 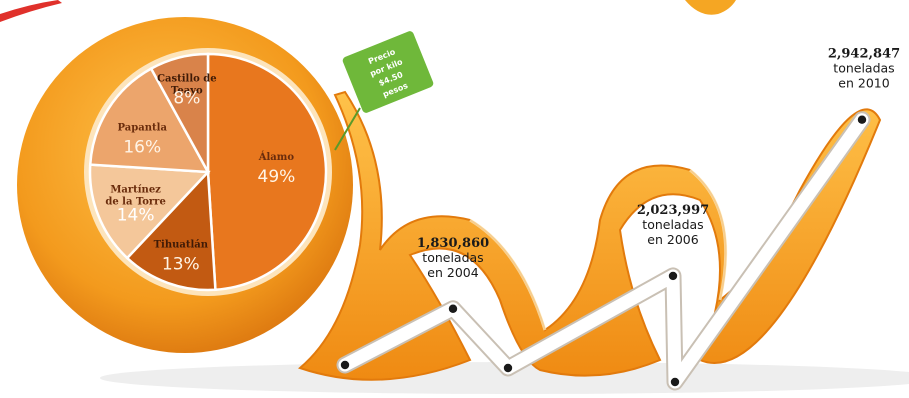 What do you see at coordinates (453, 243) in the screenshot?
I see `line-value-label-1: 1,830,860` at bounding box center [453, 243].